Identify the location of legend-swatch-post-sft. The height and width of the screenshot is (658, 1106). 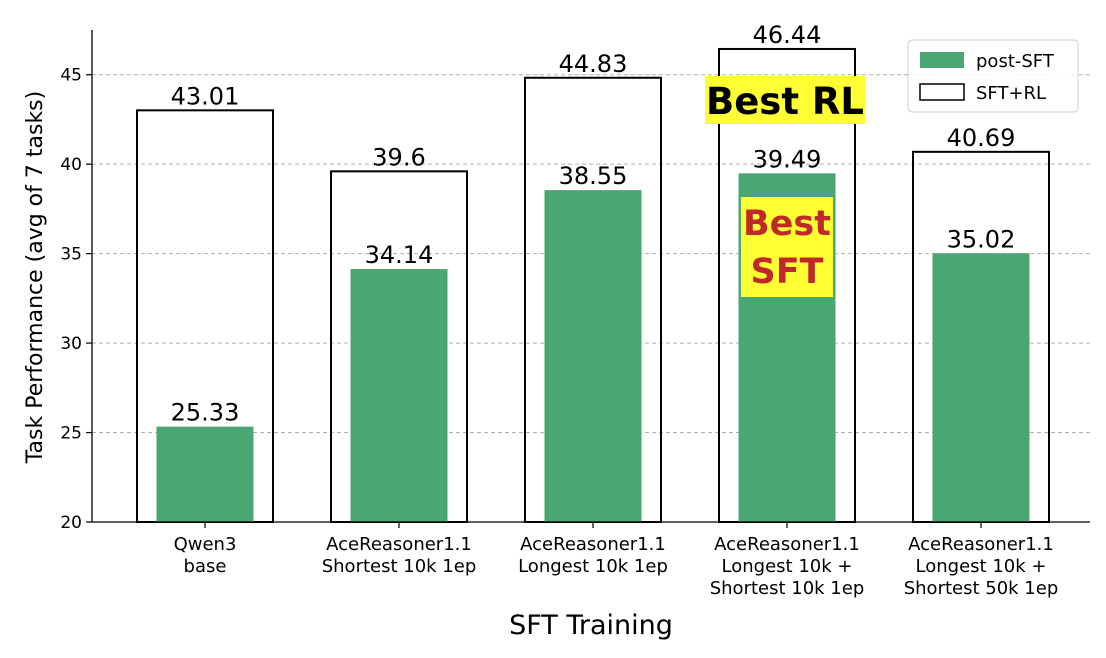
(942, 60).